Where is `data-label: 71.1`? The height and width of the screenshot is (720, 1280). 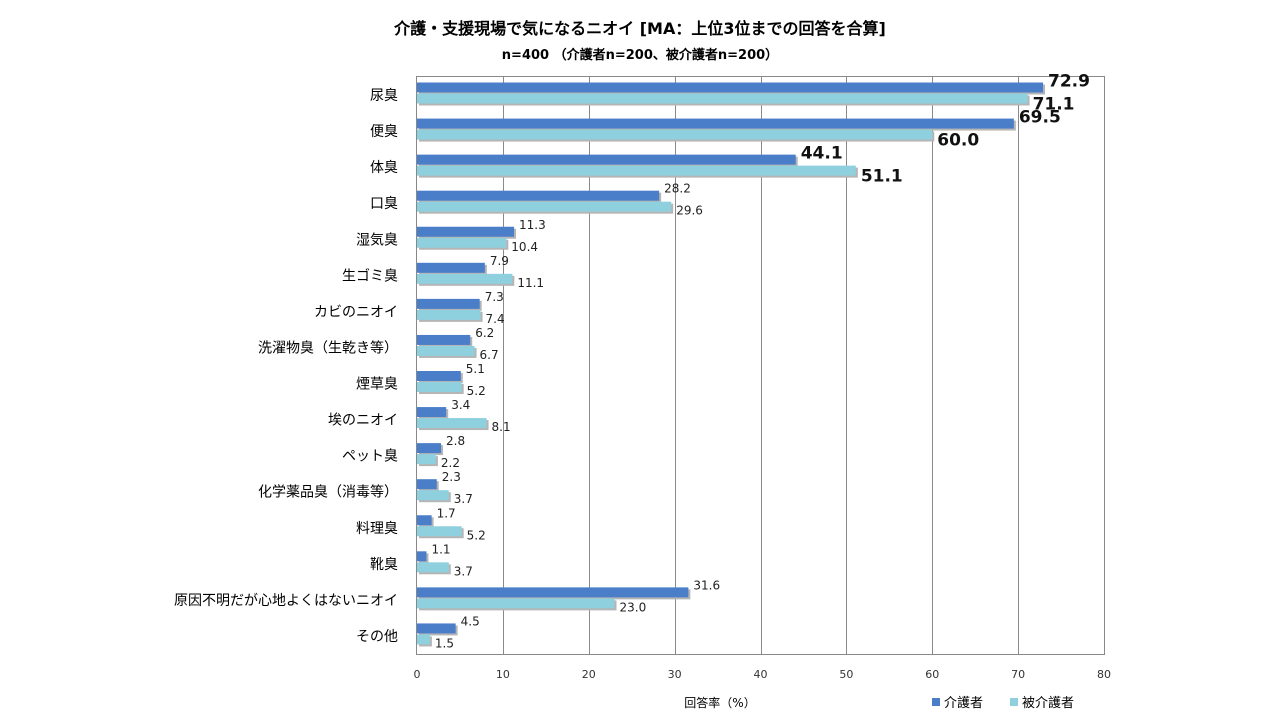
data-label: 71.1 is located at coordinates (1054, 105).